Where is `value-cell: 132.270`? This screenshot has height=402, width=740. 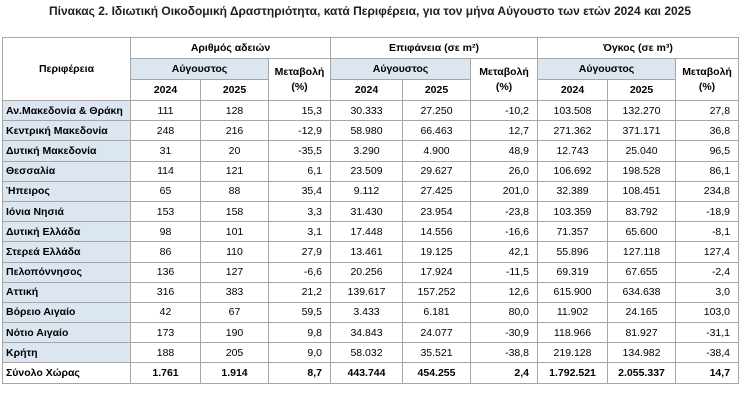 value-cell: 132.270 is located at coordinates (642, 110).